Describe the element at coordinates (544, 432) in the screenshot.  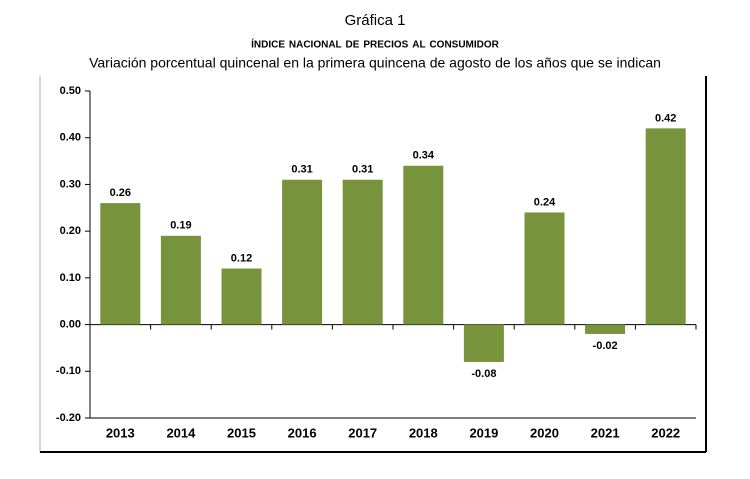
I see `x-tick-label: 2020` at that location.